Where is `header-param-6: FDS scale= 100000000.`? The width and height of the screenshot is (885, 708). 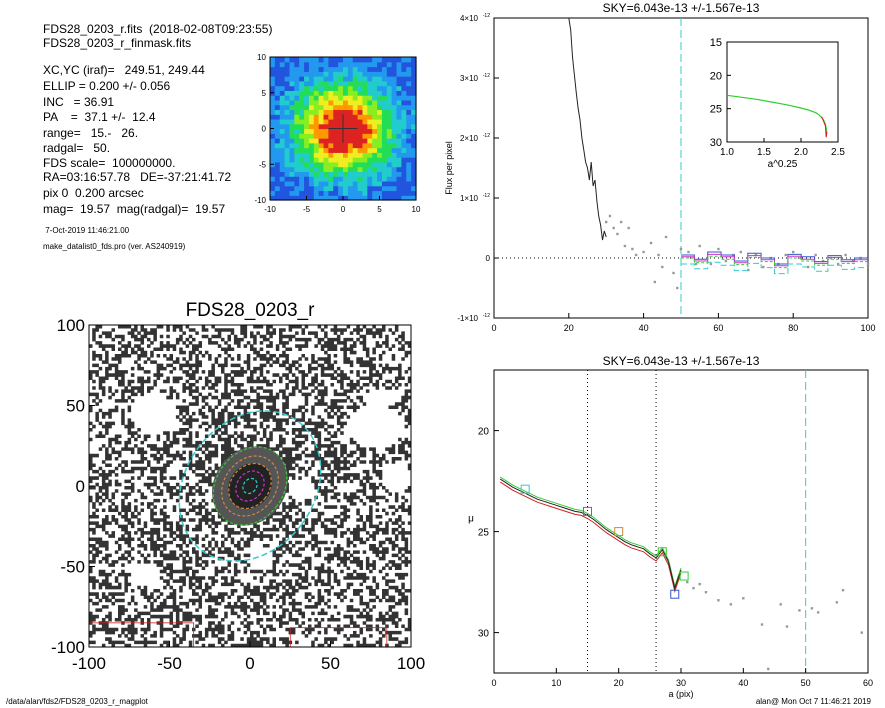 header-param-6: FDS scale= 100000000. is located at coordinates (109, 163).